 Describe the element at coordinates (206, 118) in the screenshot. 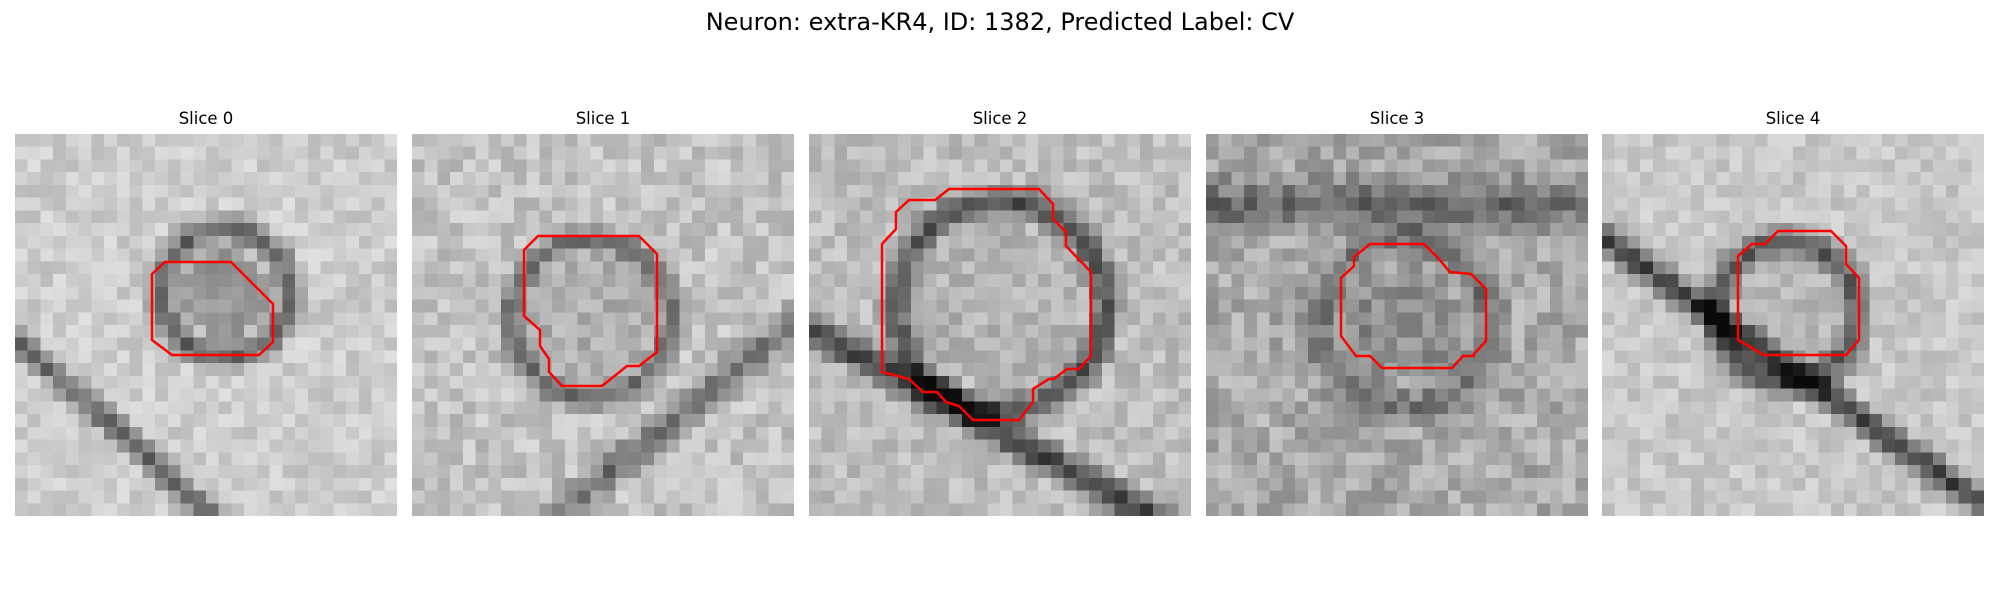

I see `slice-title-0: Slice 0` at that location.